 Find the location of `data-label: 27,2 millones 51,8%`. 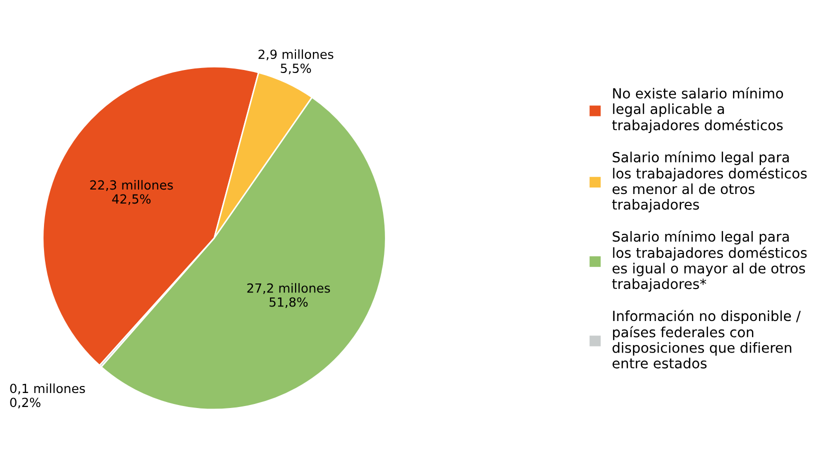

data-label: 27,2 millones 51,8% is located at coordinates (288, 295).